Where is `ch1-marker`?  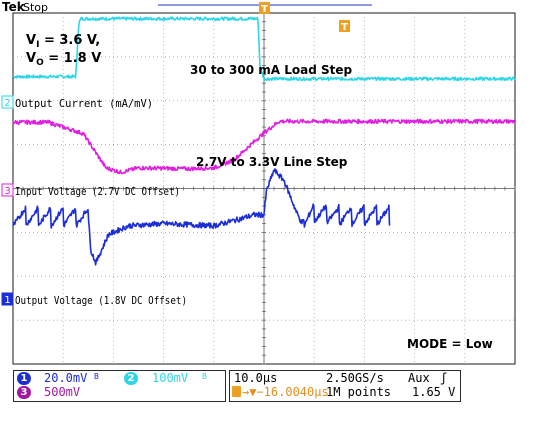
ch1-marker is located at coordinates (7, 299).